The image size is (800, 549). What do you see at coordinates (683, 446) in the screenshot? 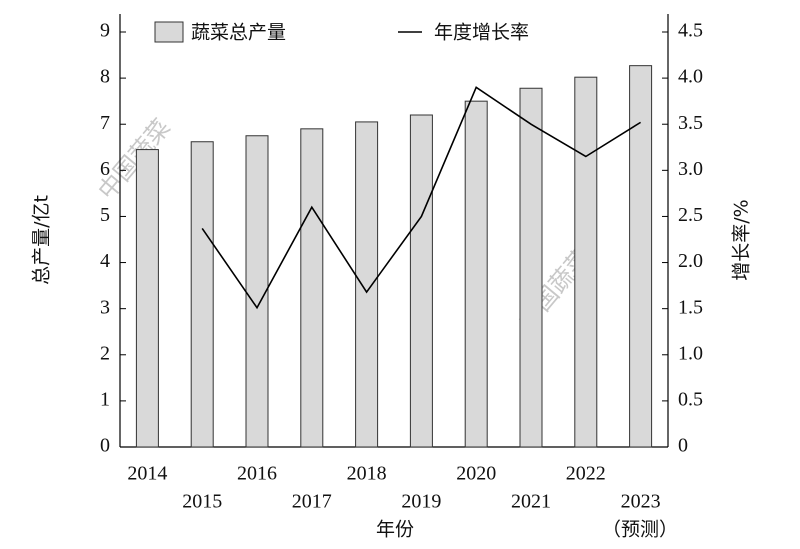
I see `y2-tick-label: 0` at bounding box center [683, 446].